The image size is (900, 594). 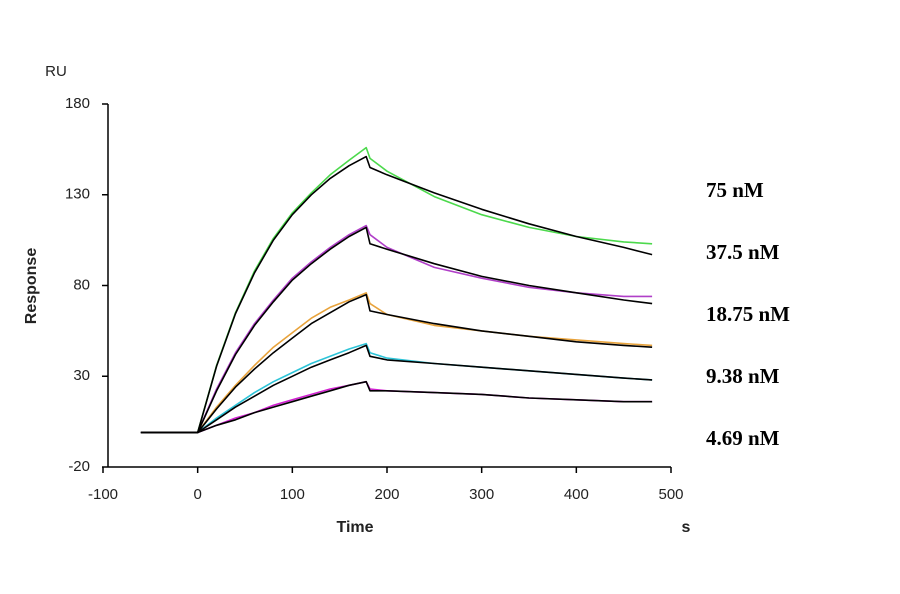 I want to click on legend-label: 4.69 nM, so click(x=743, y=438).